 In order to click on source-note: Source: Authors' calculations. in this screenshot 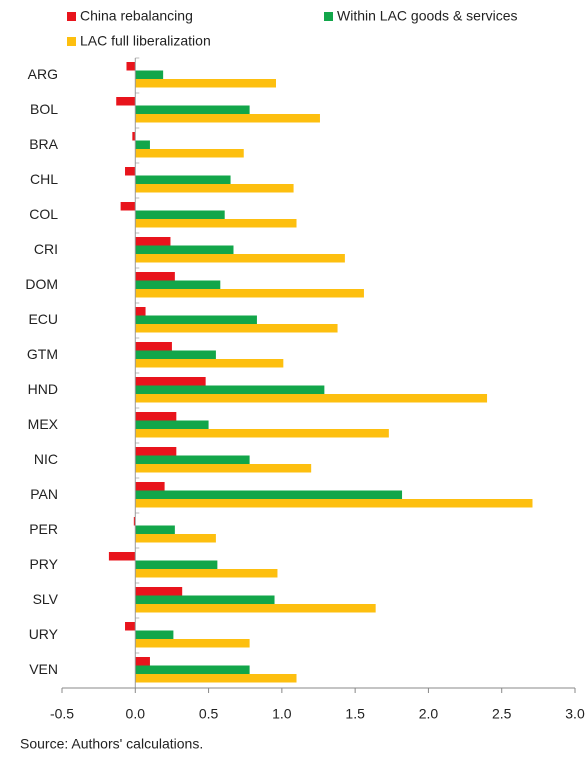, I will do `click(111, 744)`.